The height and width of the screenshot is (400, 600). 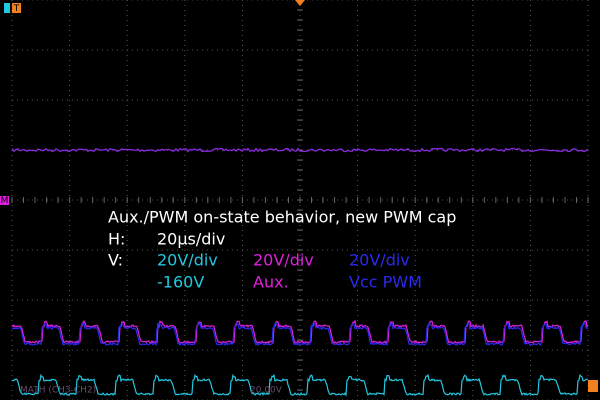 I want to click on vcc-pwm-trace, so click(x=300, y=334).